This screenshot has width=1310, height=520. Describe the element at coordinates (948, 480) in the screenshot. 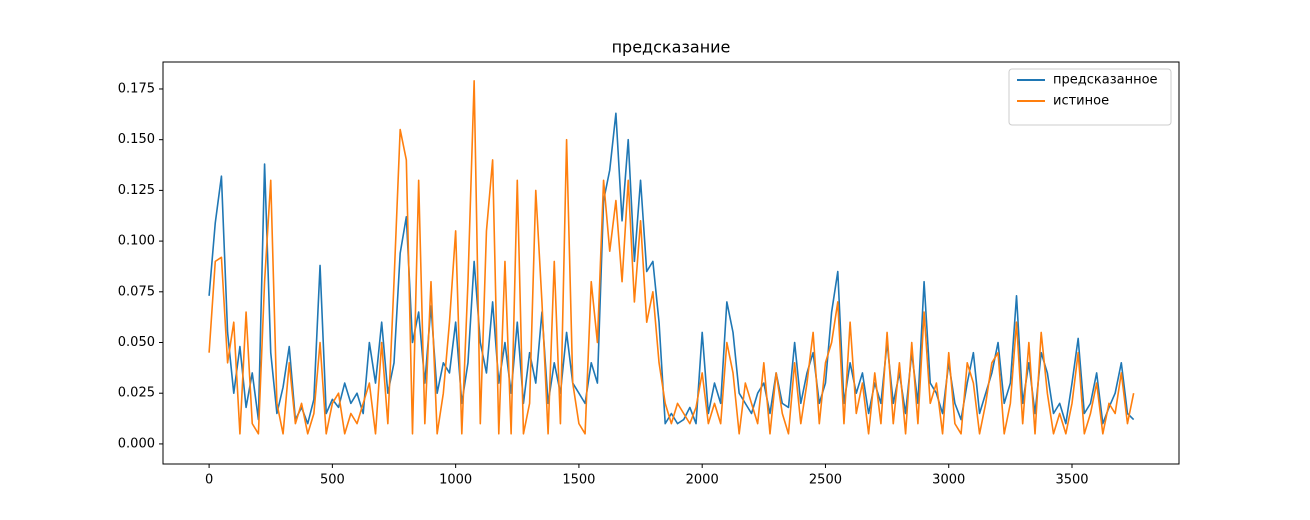

I see `x-tick-label: 3000` at that location.